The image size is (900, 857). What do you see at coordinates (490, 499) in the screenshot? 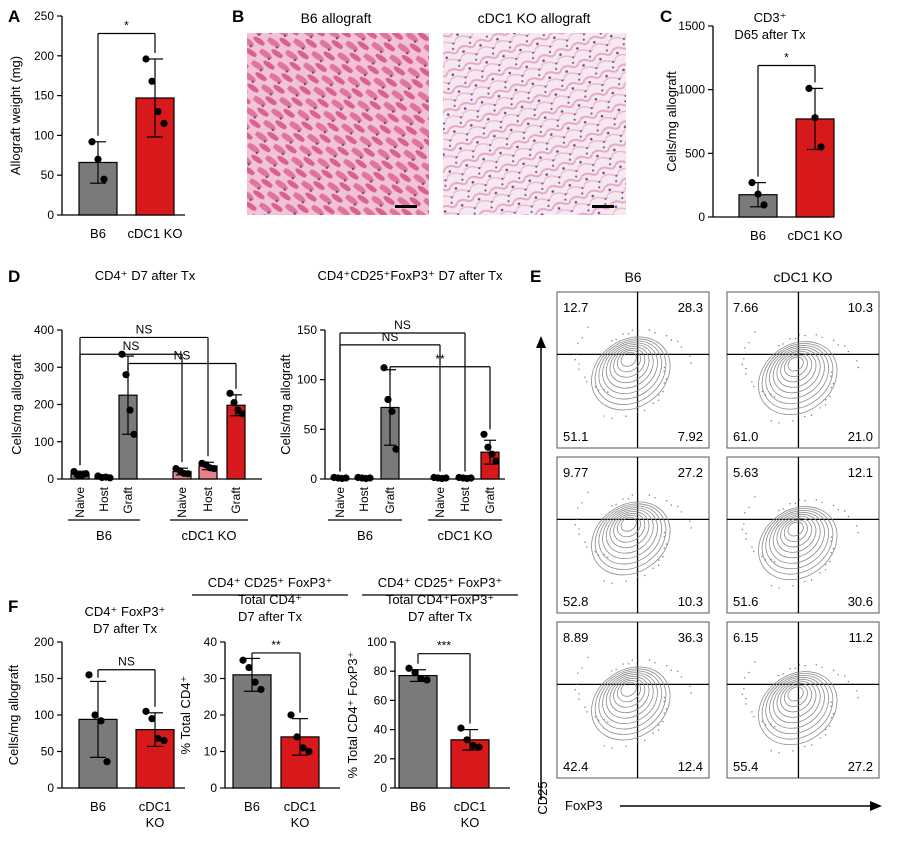
I see `x-tick-label: Graft` at bounding box center [490, 499].